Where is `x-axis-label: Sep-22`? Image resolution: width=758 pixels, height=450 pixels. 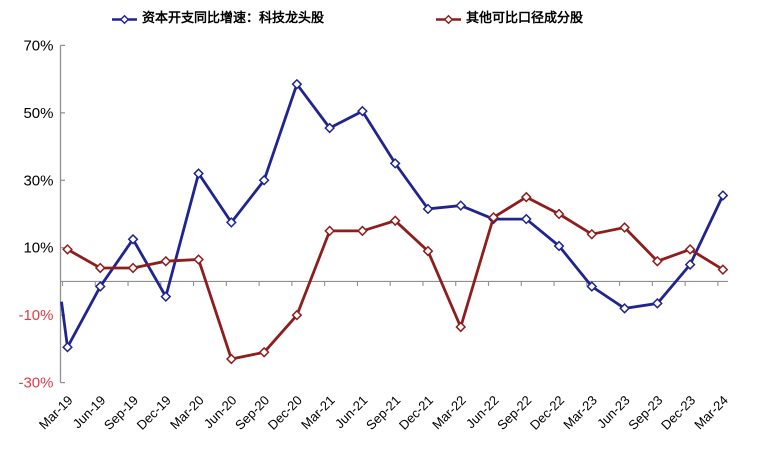 x-axis-label: Sep-22 is located at coordinates (514, 413).